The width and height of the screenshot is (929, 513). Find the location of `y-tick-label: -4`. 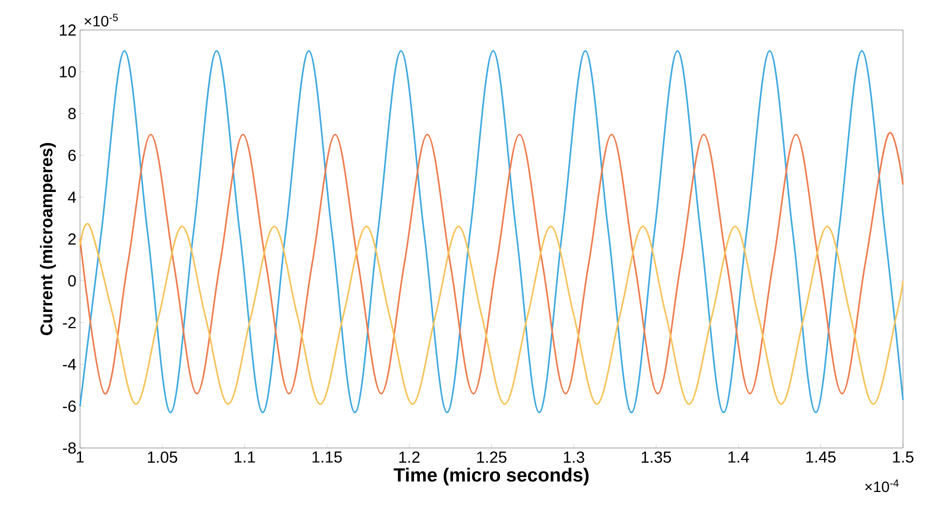

y-tick-label: -4 is located at coordinates (69, 364).